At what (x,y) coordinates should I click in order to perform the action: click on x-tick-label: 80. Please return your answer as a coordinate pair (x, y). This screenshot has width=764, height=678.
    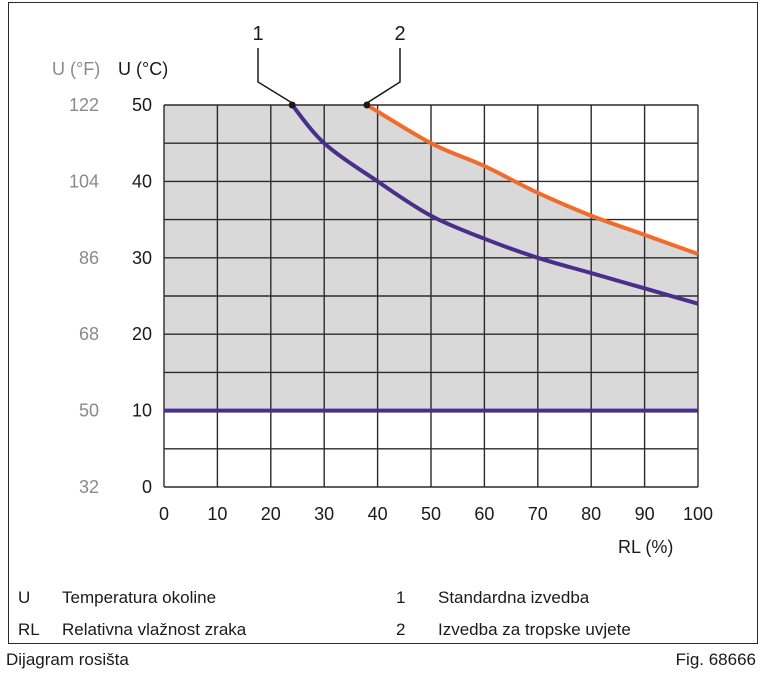
    Looking at the image, I should click on (591, 514).